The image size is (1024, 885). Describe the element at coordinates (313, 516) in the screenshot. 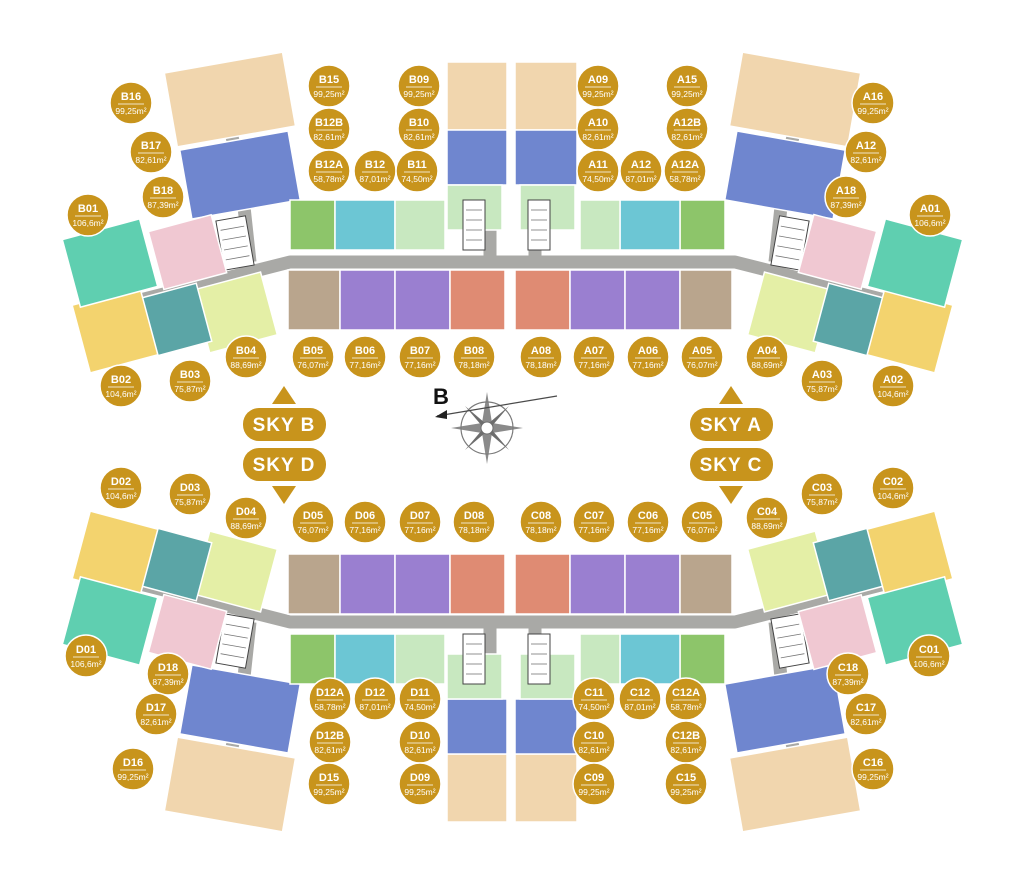

I see `apartment-code: D05` at that location.